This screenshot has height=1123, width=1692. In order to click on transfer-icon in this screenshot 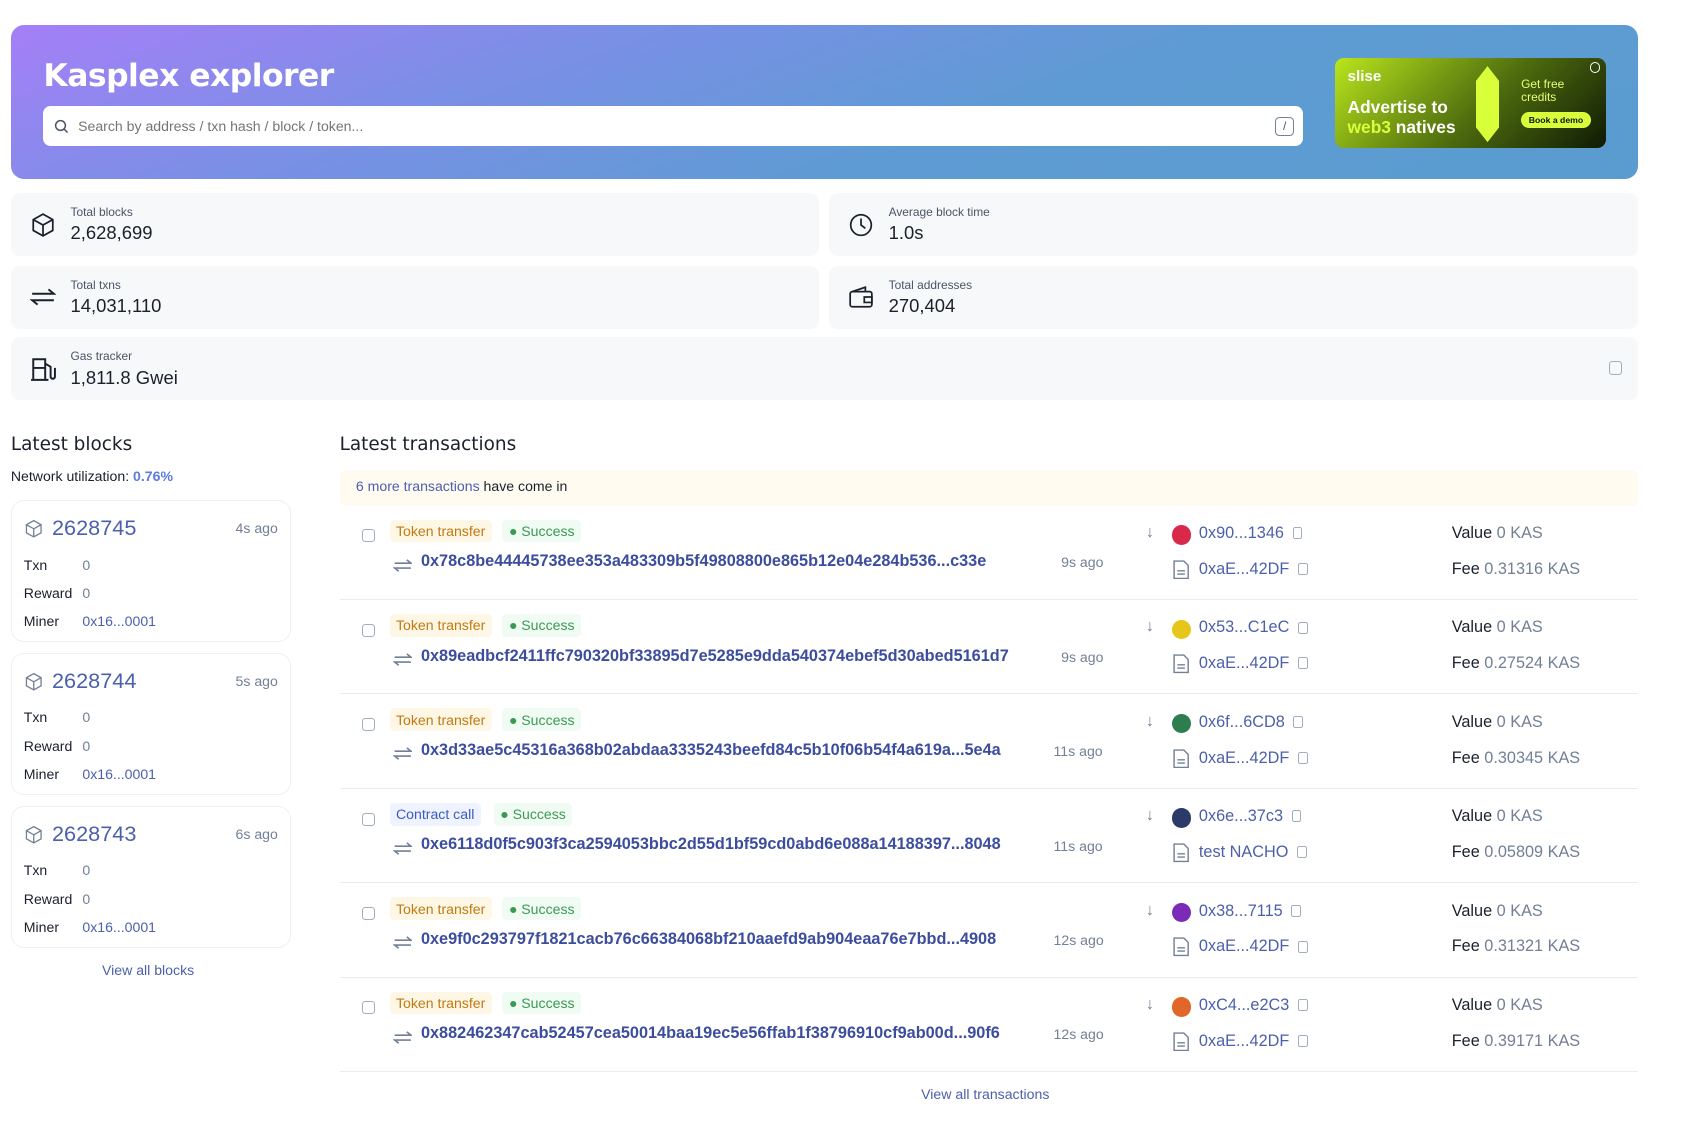, I will do `click(43, 297)`.